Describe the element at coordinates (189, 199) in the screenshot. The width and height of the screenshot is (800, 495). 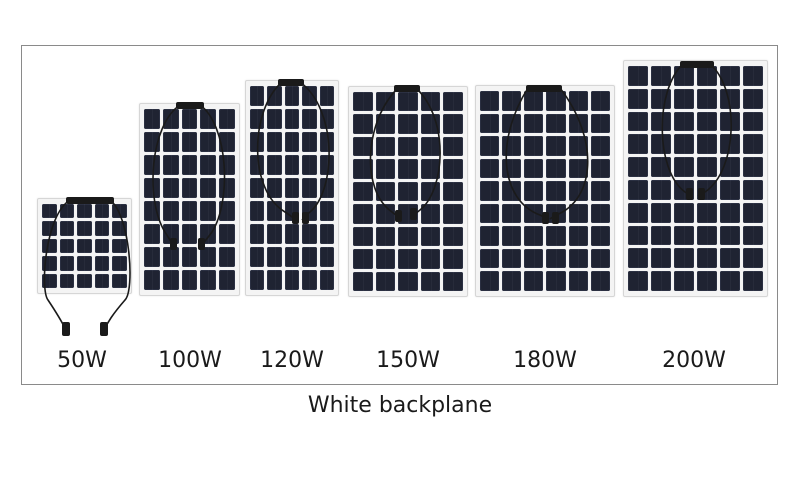
I see `solar-panel-100w` at that location.